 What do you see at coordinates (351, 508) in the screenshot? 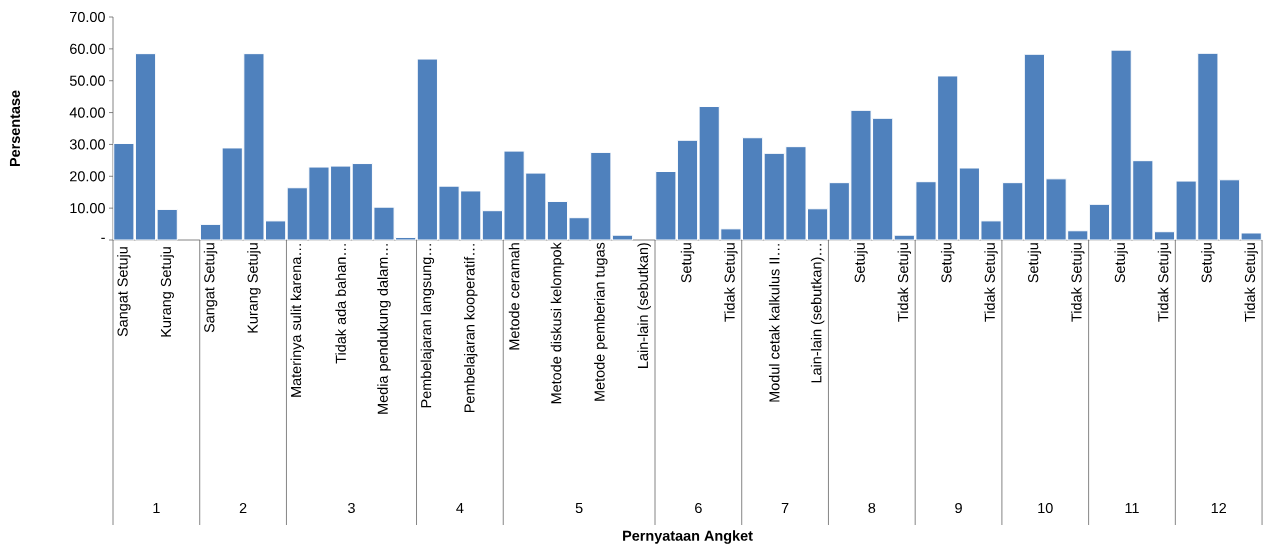
I see `x-axis-title: 3` at bounding box center [351, 508].